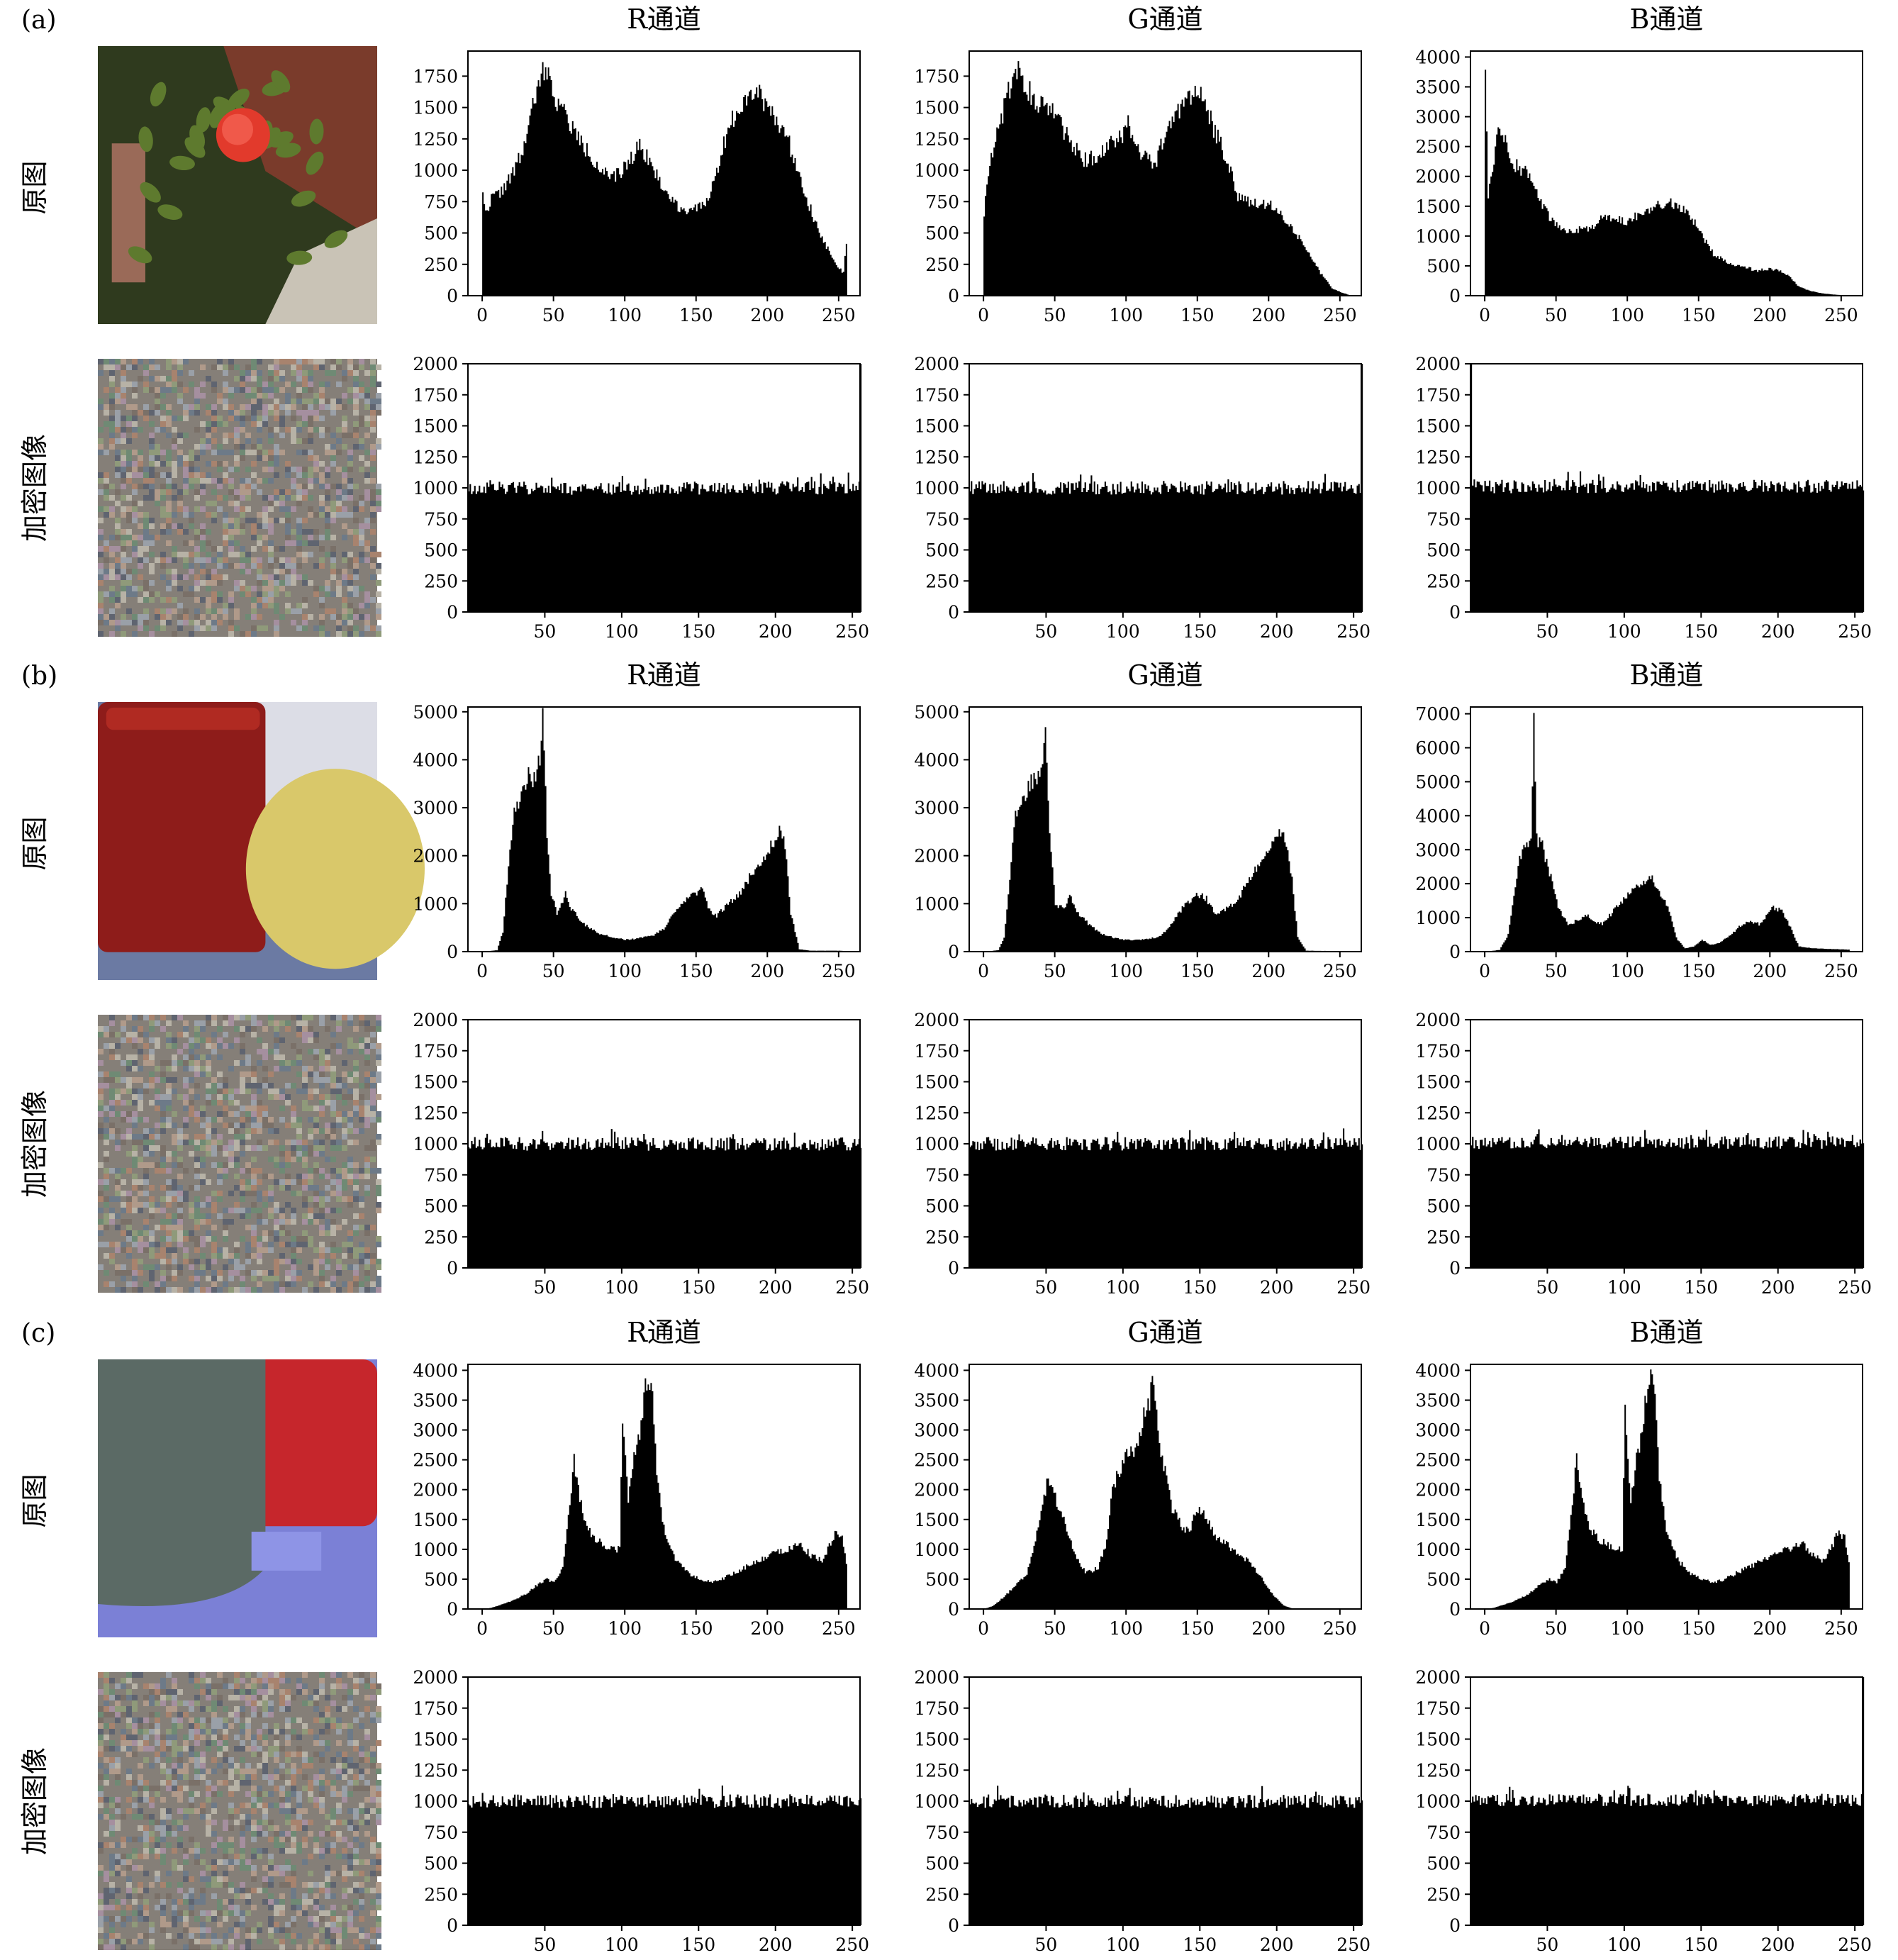  Describe the element at coordinates (1438, 87) in the screenshot. I see `y-tick-label: 3500` at that location.